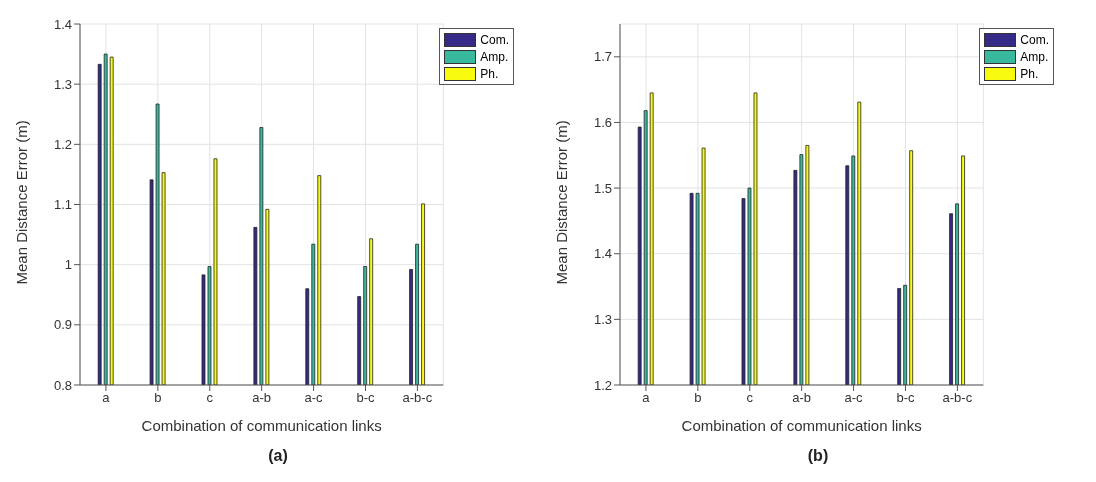  I want to click on y-tick-label: 1.6, so click(602, 123).